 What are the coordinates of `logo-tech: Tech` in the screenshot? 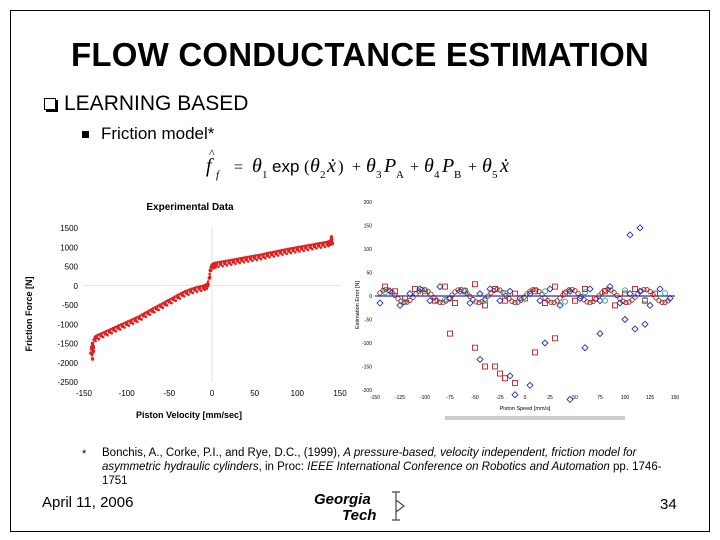 It's located at (359, 515).